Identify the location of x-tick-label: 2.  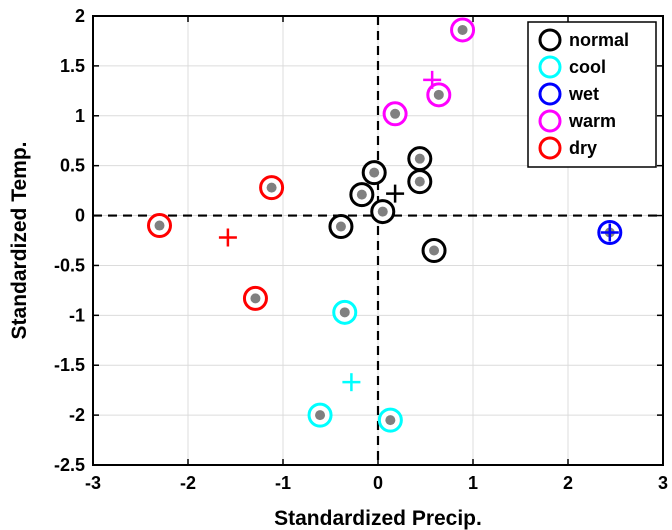
(568, 483).